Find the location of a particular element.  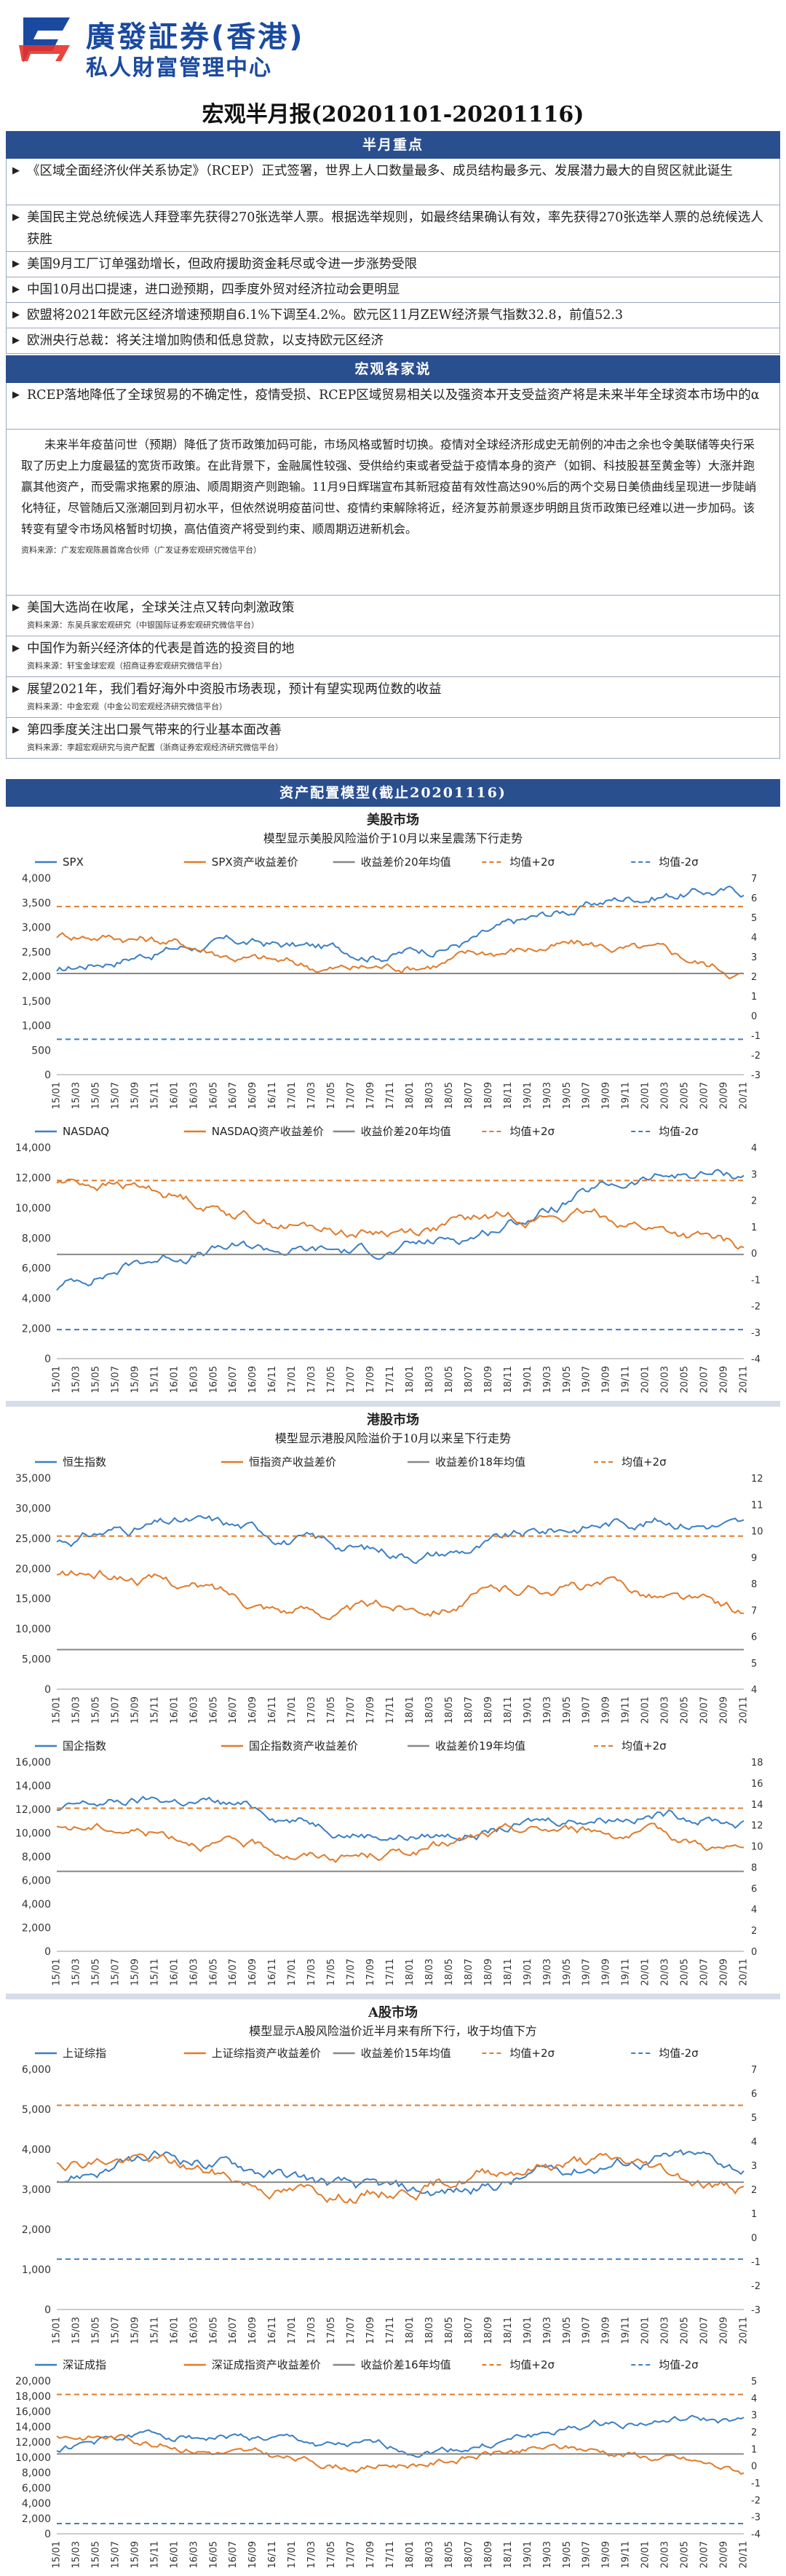

x-tick-label: 18/03 is located at coordinates (429, 1379).